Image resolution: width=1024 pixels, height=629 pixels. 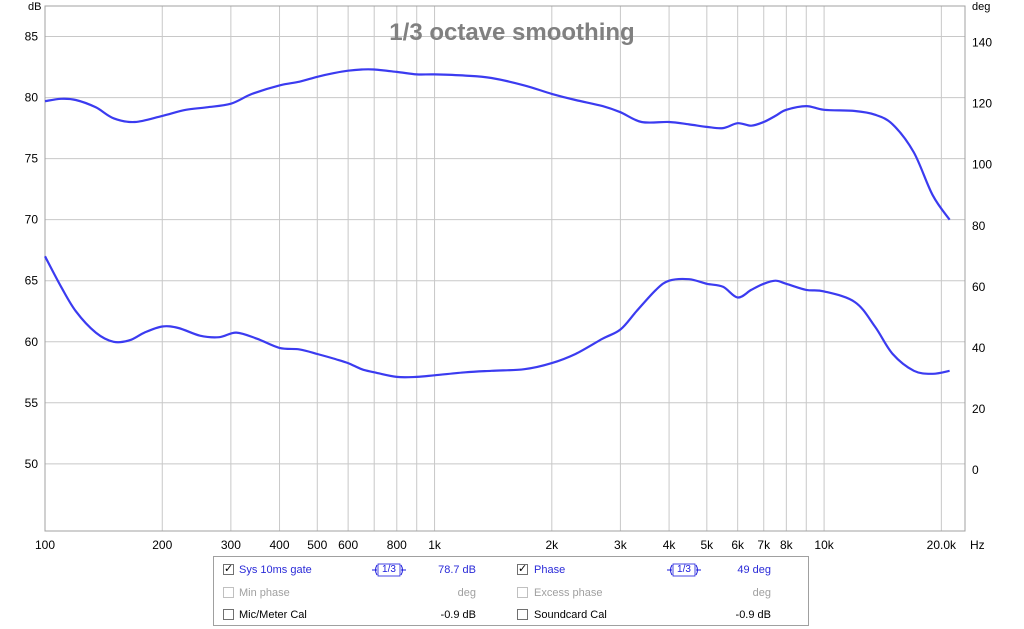 I want to click on x-tick-label: 8k, so click(x=787, y=545).